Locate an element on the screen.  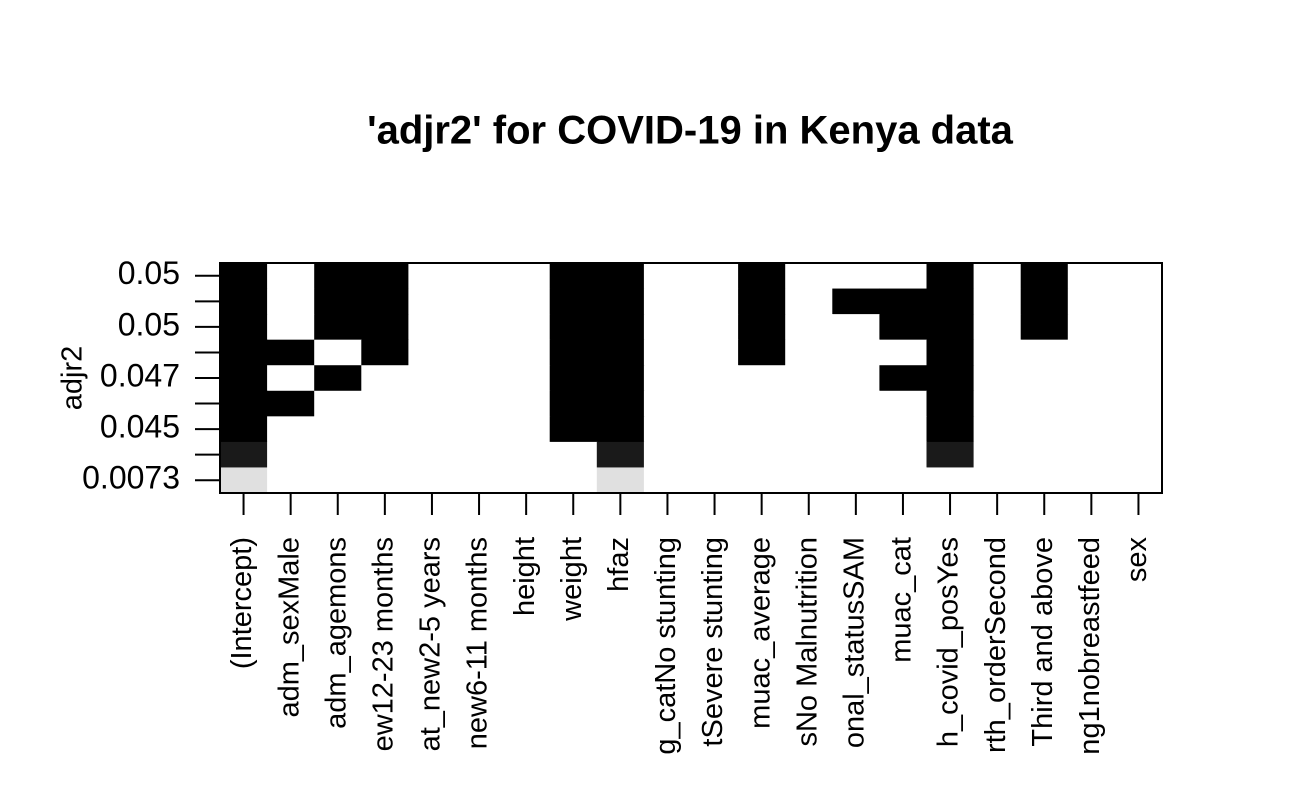
x-tick-label: new6-11 months is located at coordinates (478, 643).